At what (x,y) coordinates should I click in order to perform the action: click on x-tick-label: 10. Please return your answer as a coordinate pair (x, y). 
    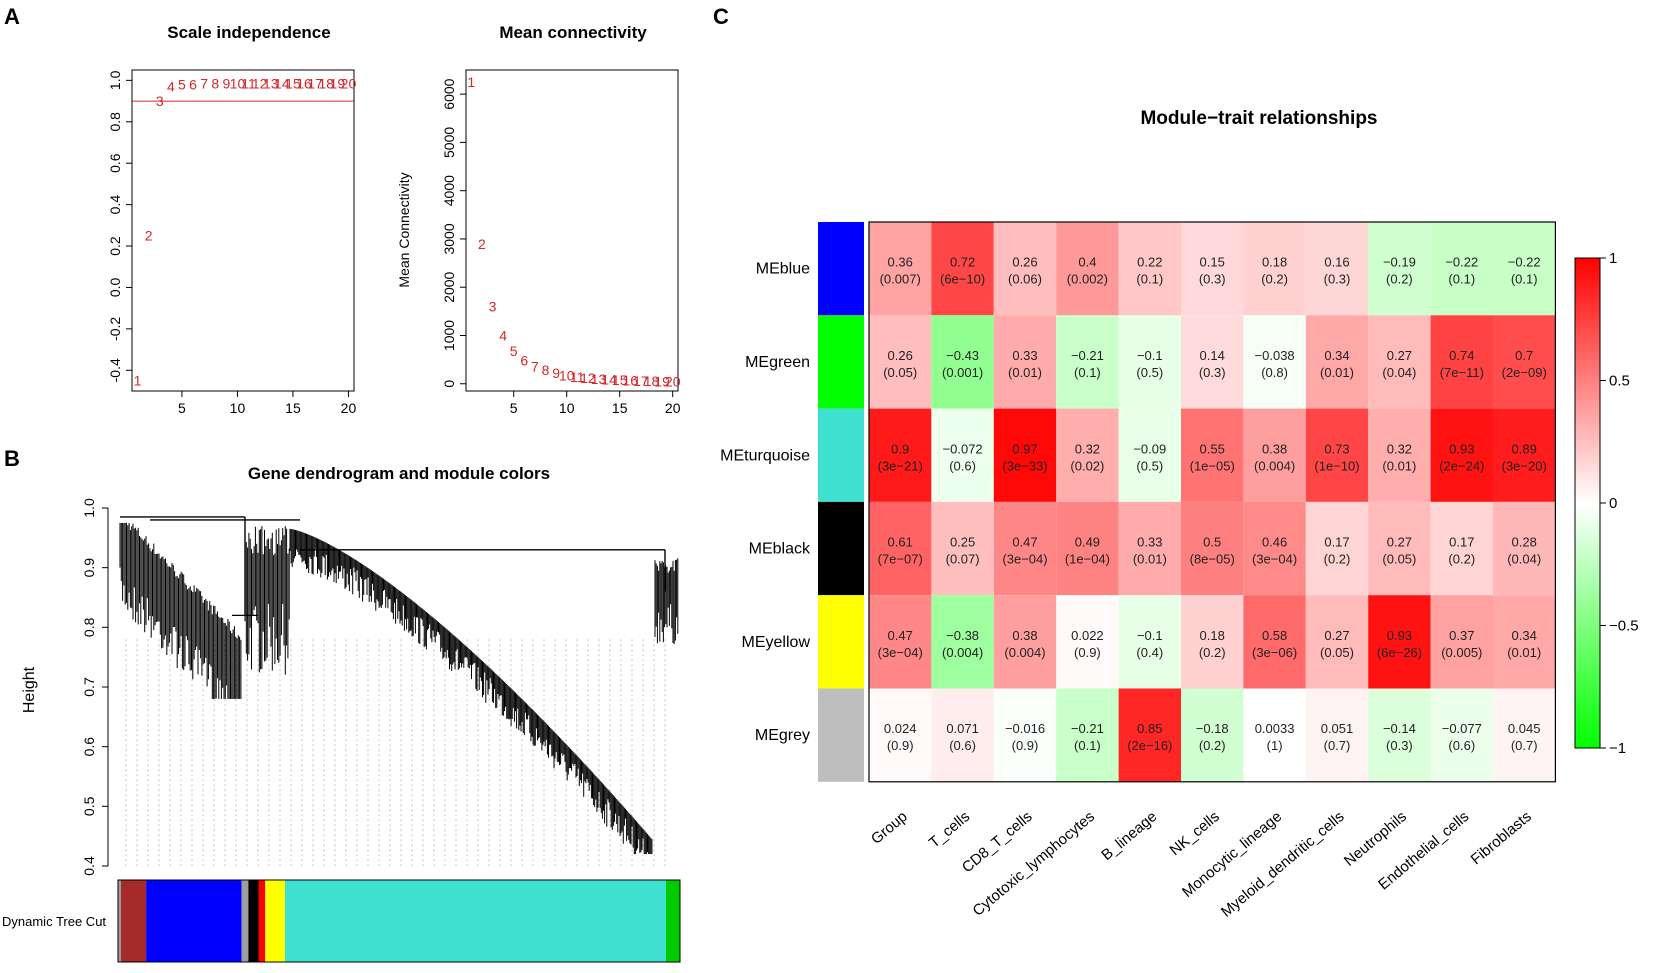
    Looking at the image, I should click on (567, 408).